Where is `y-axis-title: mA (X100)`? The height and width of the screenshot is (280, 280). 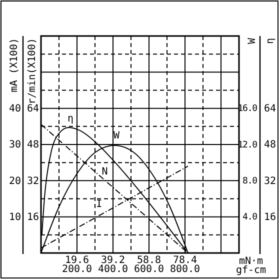 y-axis-title: mA (X100) is located at coordinates (14, 65).